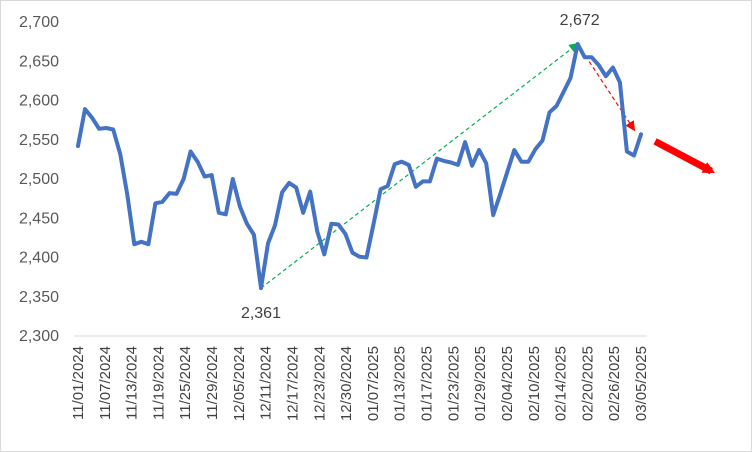 The width and height of the screenshot is (752, 452). What do you see at coordinates (105, 383) in the screenshot?
I see `x-tick-label: 11/07/2024` at bounding box center [105, 383].